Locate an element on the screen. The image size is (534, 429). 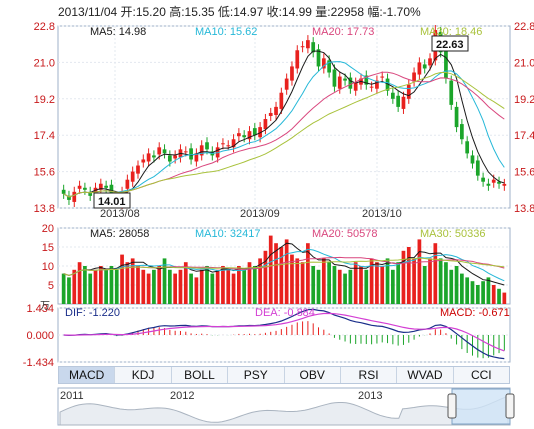
low-marker-box is located at coordinates (112, 200).